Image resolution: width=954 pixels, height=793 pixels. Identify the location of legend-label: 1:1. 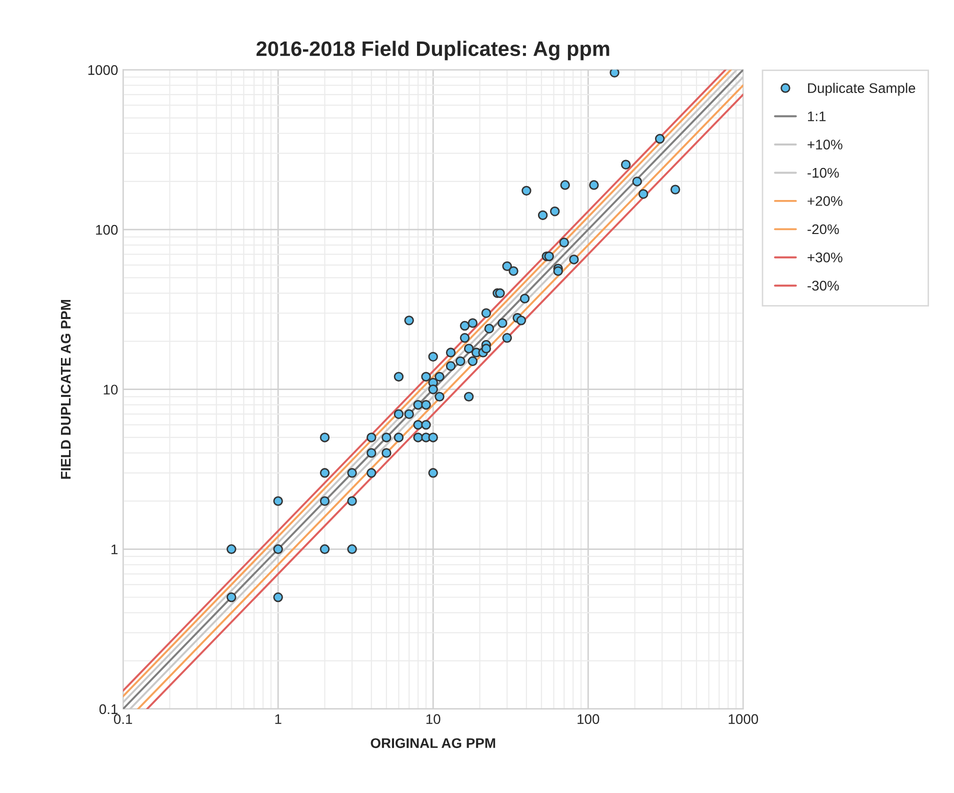
(817, 117).